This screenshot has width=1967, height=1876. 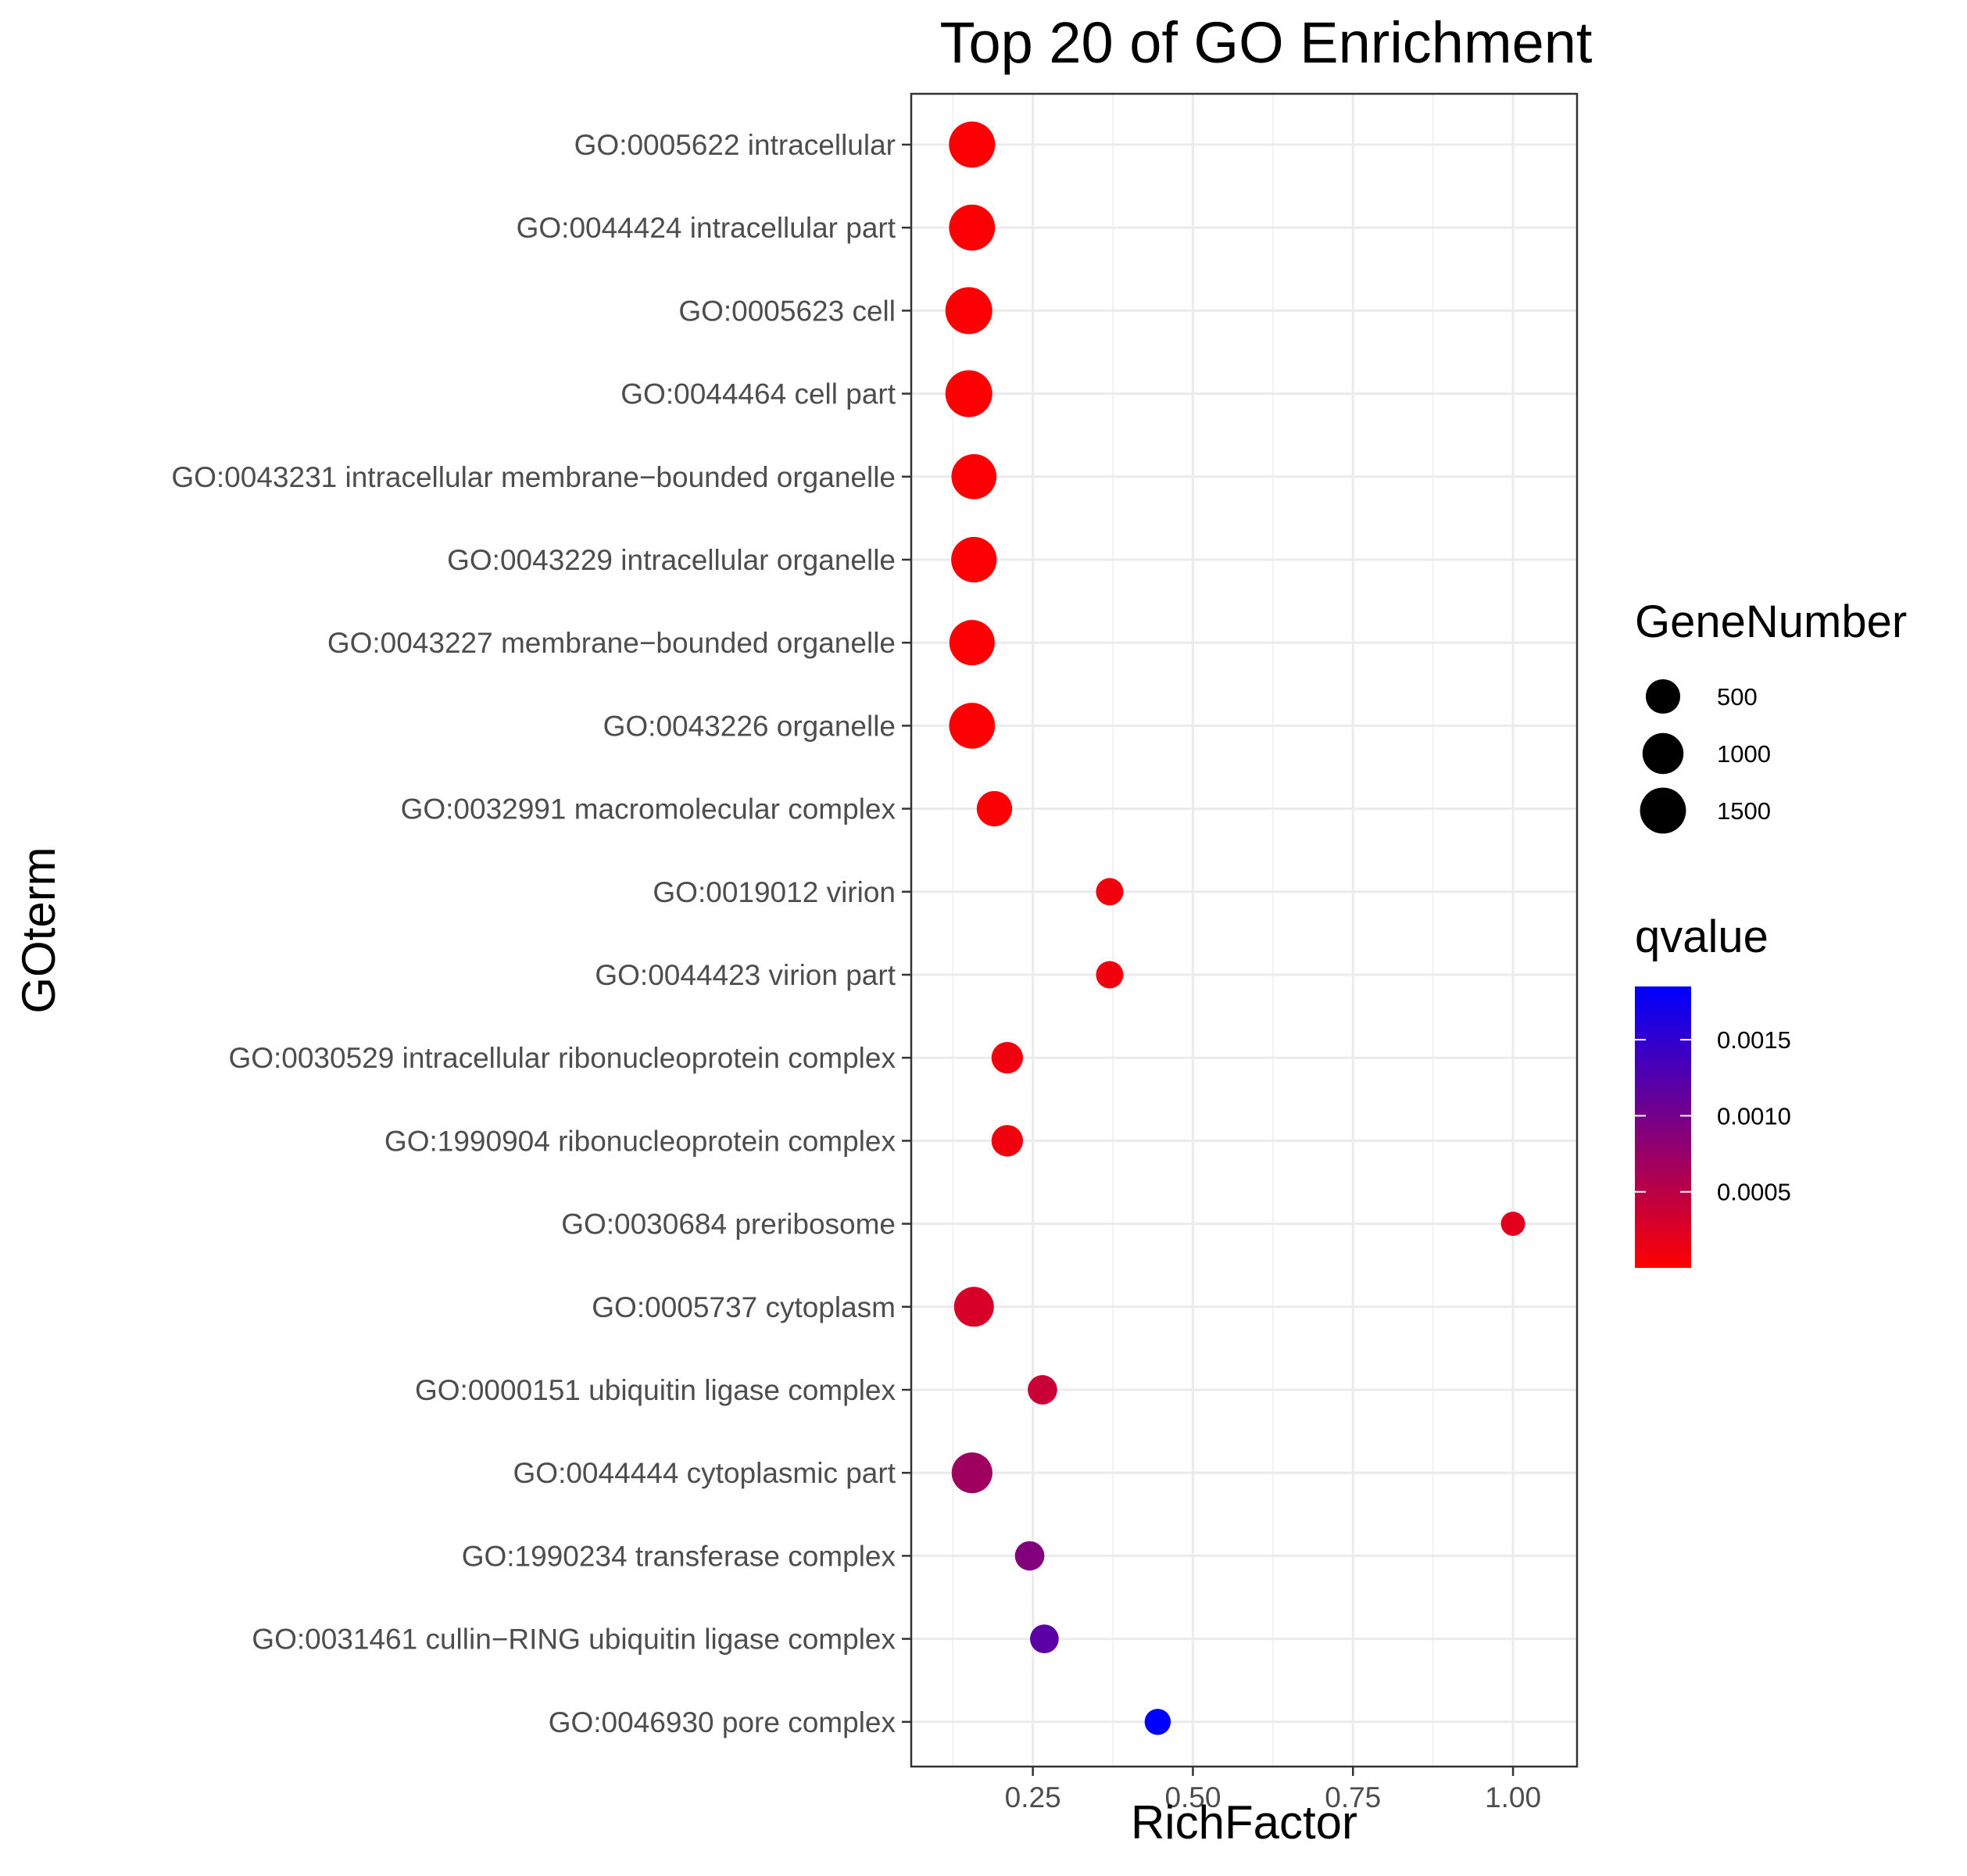 What do you see at coordinates (1737, 697) in the screenshot?
I see `size-legend-label: 500` at bounding box center [1737, 697].